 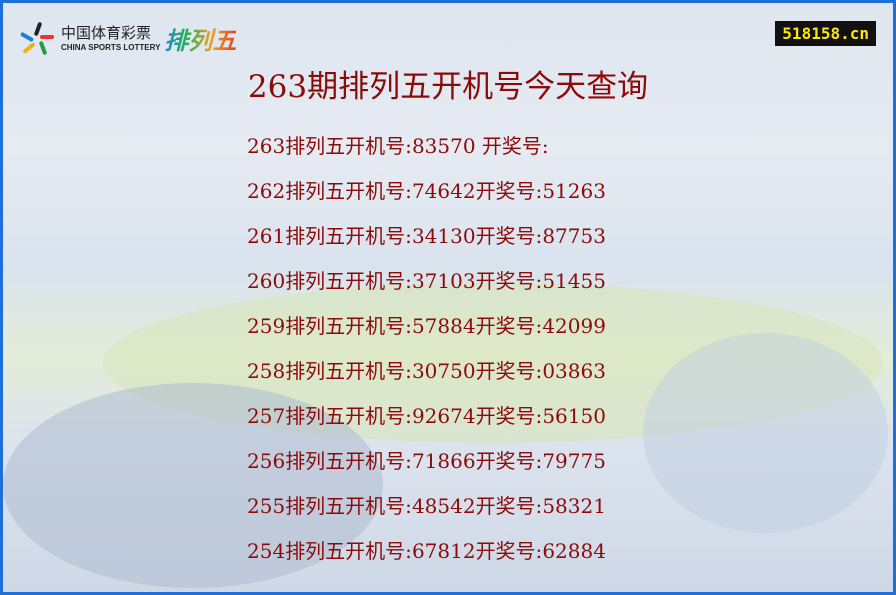 What do you see at coordinates (266, 551) in the screenshot?
I see `row-issue: 254` at bounding box center [266, 551].